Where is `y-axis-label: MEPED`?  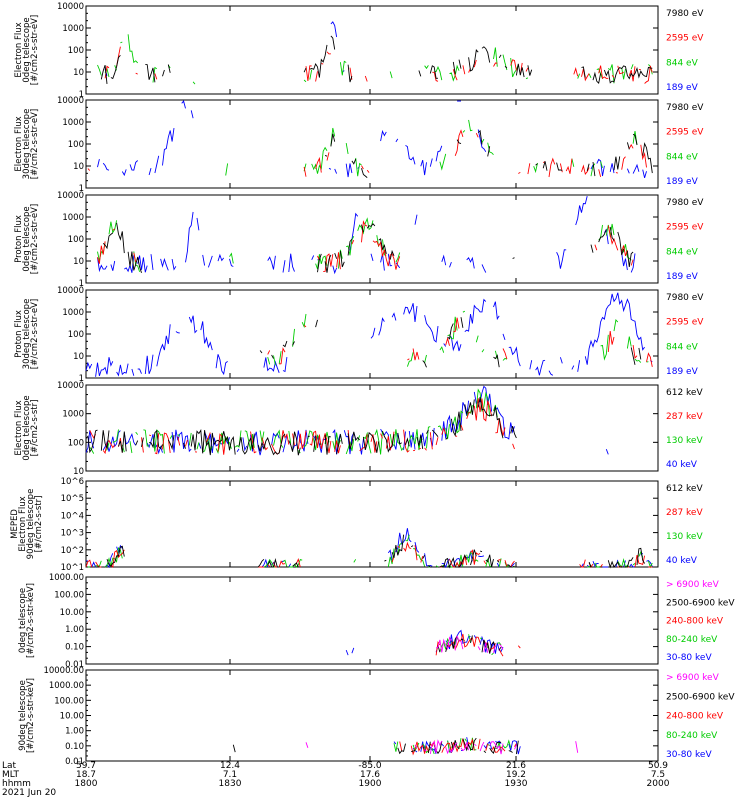
y-axis-label: MEPED is located at coordinates (15, 524).